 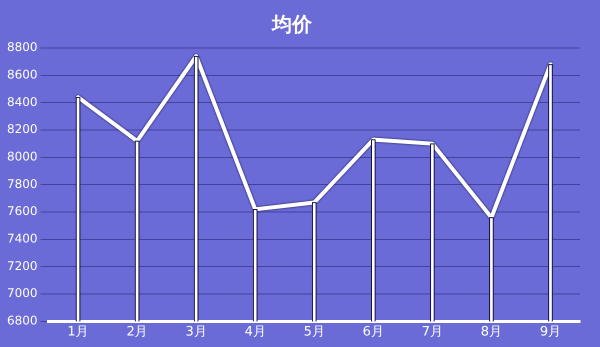 I want to click on x-tick-label: 1月, so click(x=78, y=332).